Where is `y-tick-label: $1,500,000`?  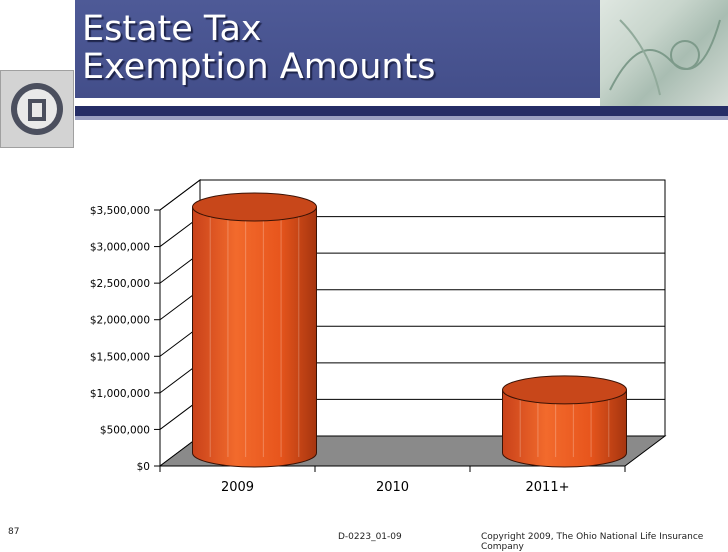 y-tick-label: $1,500,000 is located at coordinates (120, 357).